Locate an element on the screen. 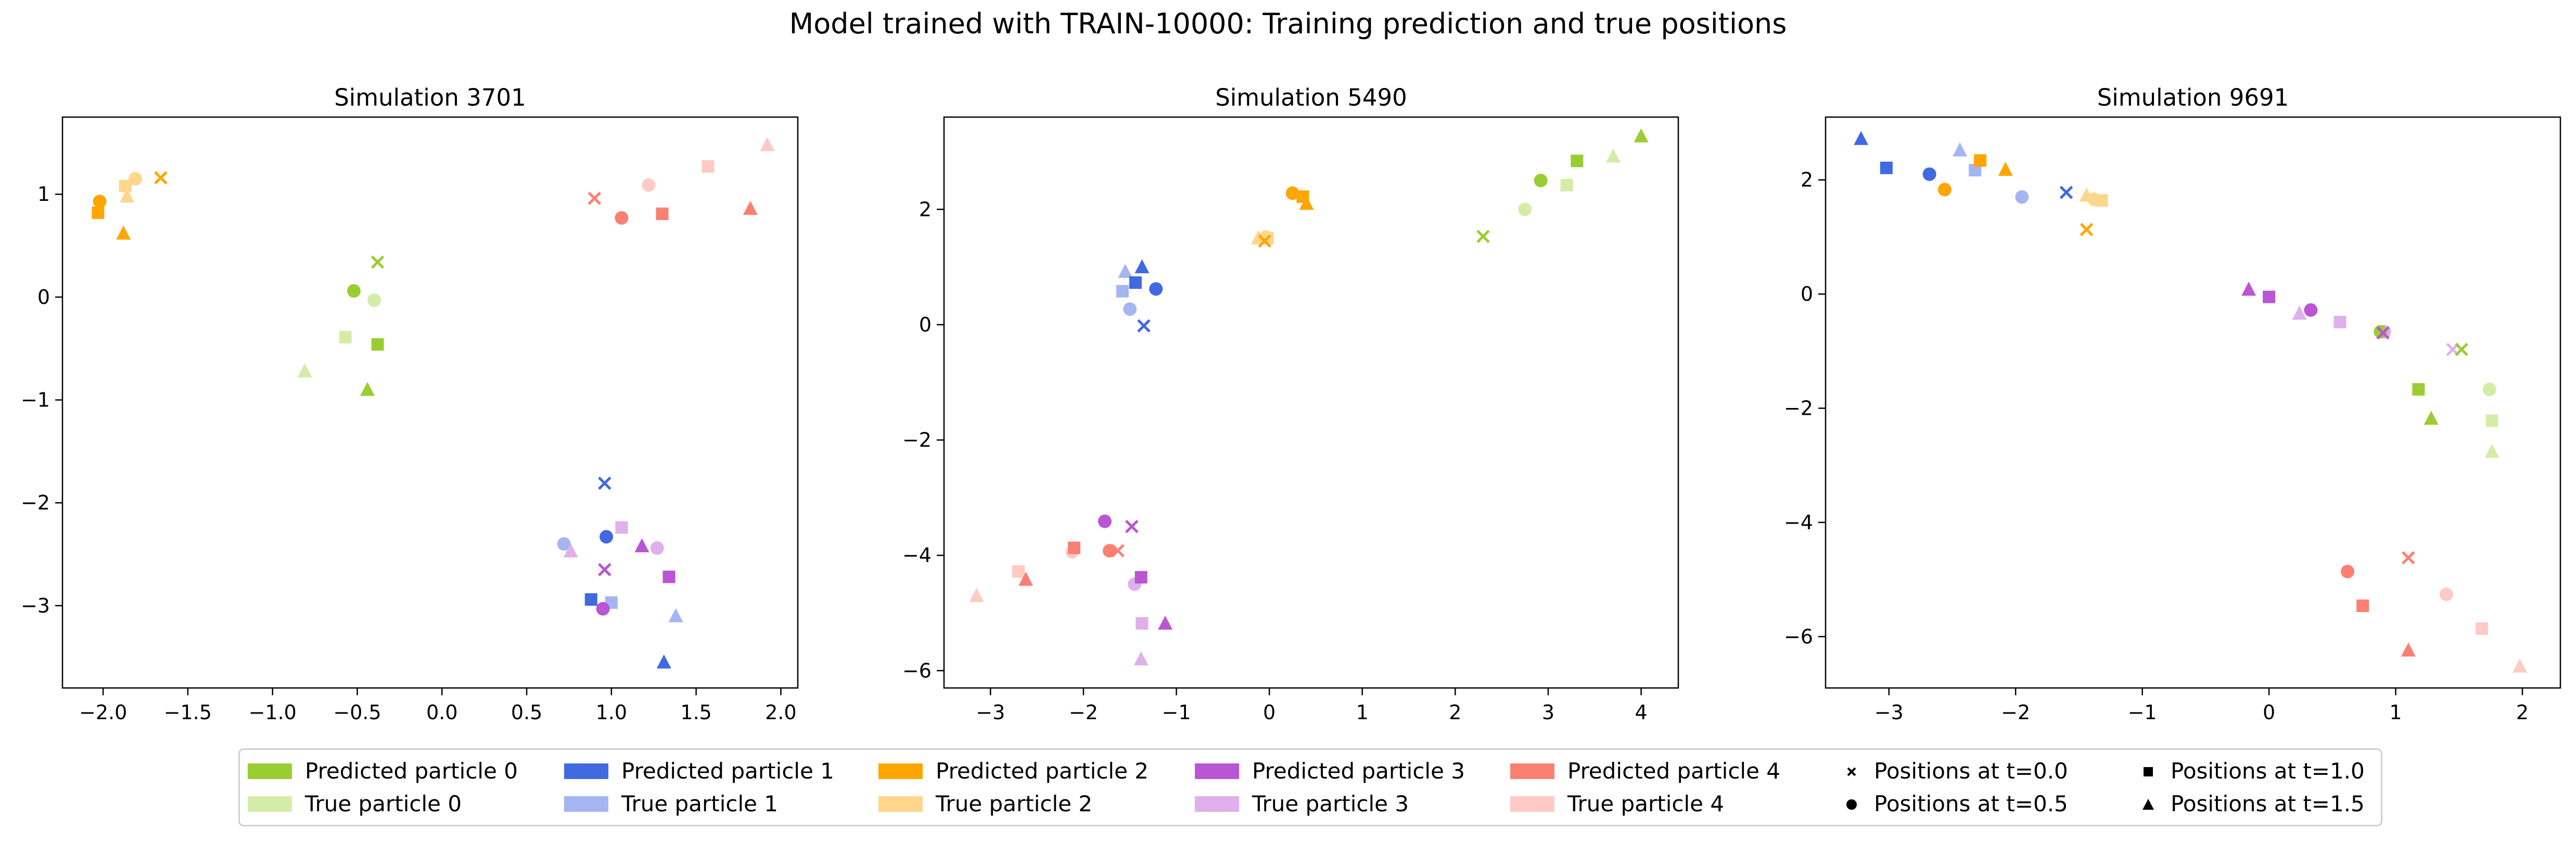 The image size is (2576, 842). x-tick-label: 0 is located at coordinates (2269, 712).